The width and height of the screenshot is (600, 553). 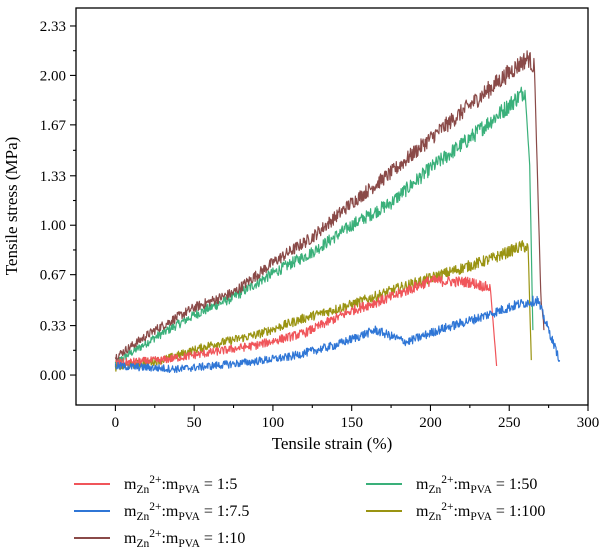 I want to click on x-tick-label: 300, so click(x=588, y=423).